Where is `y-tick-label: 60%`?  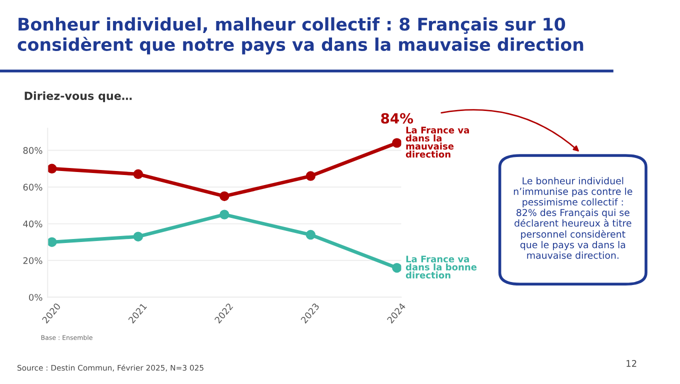 y-tick-label: 60% is located at coordinates (32, 187).